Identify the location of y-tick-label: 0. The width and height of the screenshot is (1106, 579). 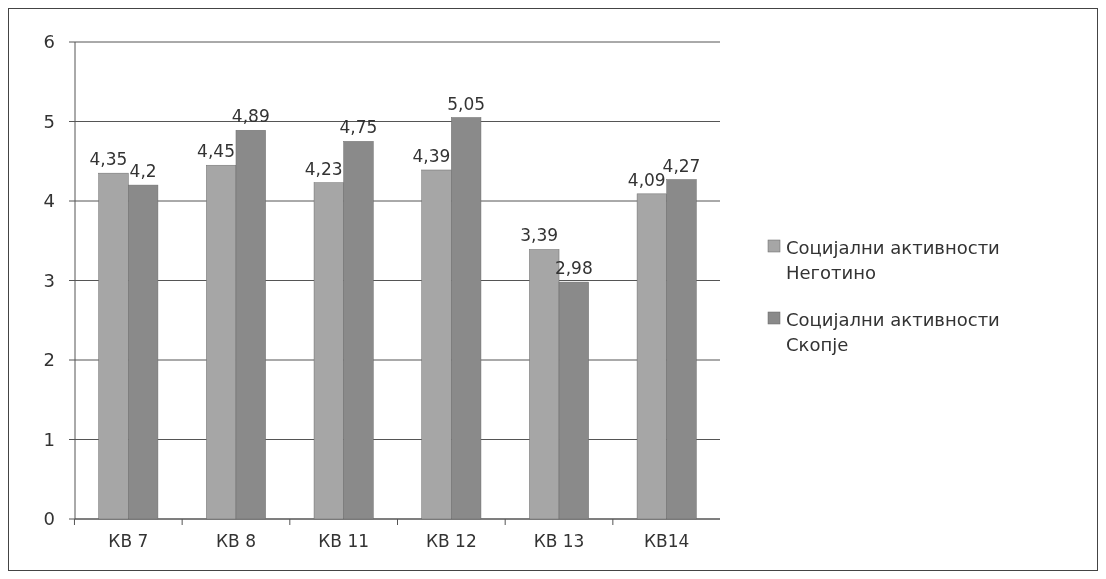
(49, 519).